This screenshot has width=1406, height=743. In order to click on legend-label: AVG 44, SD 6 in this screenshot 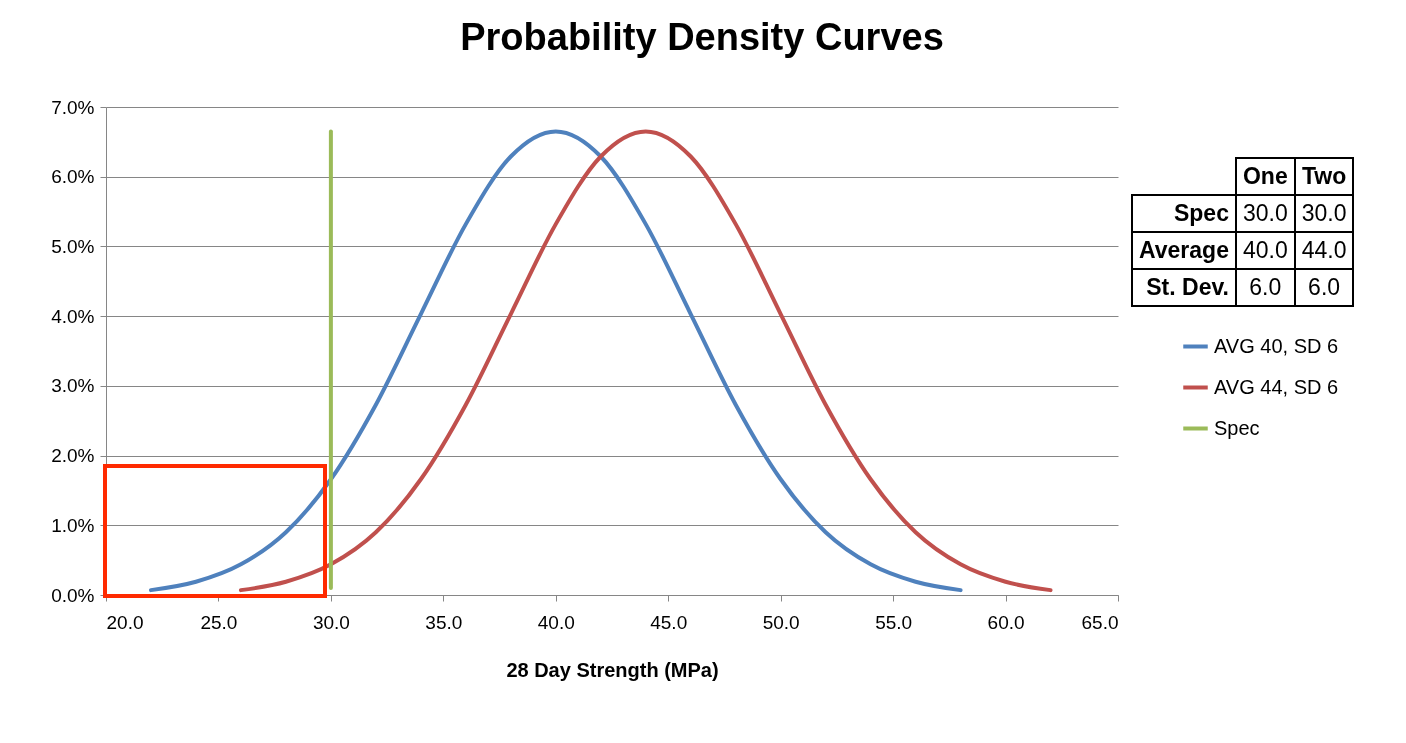, I will do `click(1276, 386)`.